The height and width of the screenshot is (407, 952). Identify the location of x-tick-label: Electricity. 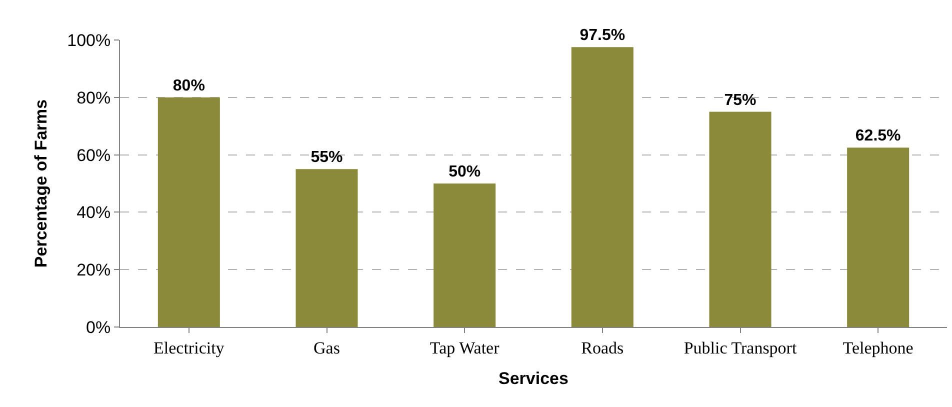
(189, 348).